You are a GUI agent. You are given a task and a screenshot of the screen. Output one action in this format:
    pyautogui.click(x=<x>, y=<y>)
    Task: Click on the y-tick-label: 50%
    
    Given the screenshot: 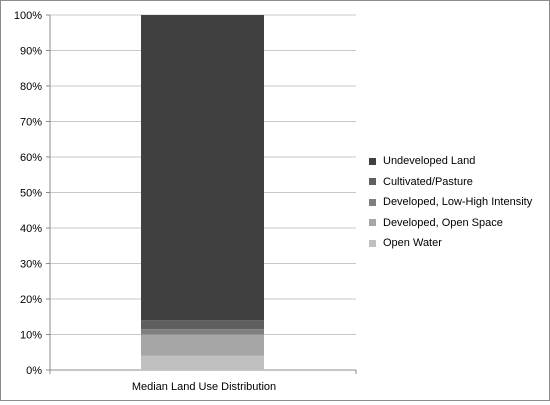 What is the action you would take?
    pyautogui.click(x=31, y=194)
    